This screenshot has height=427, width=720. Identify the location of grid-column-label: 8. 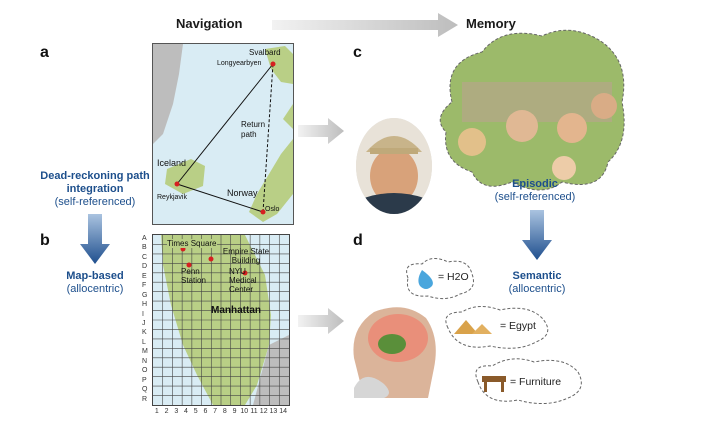
(224, 411).